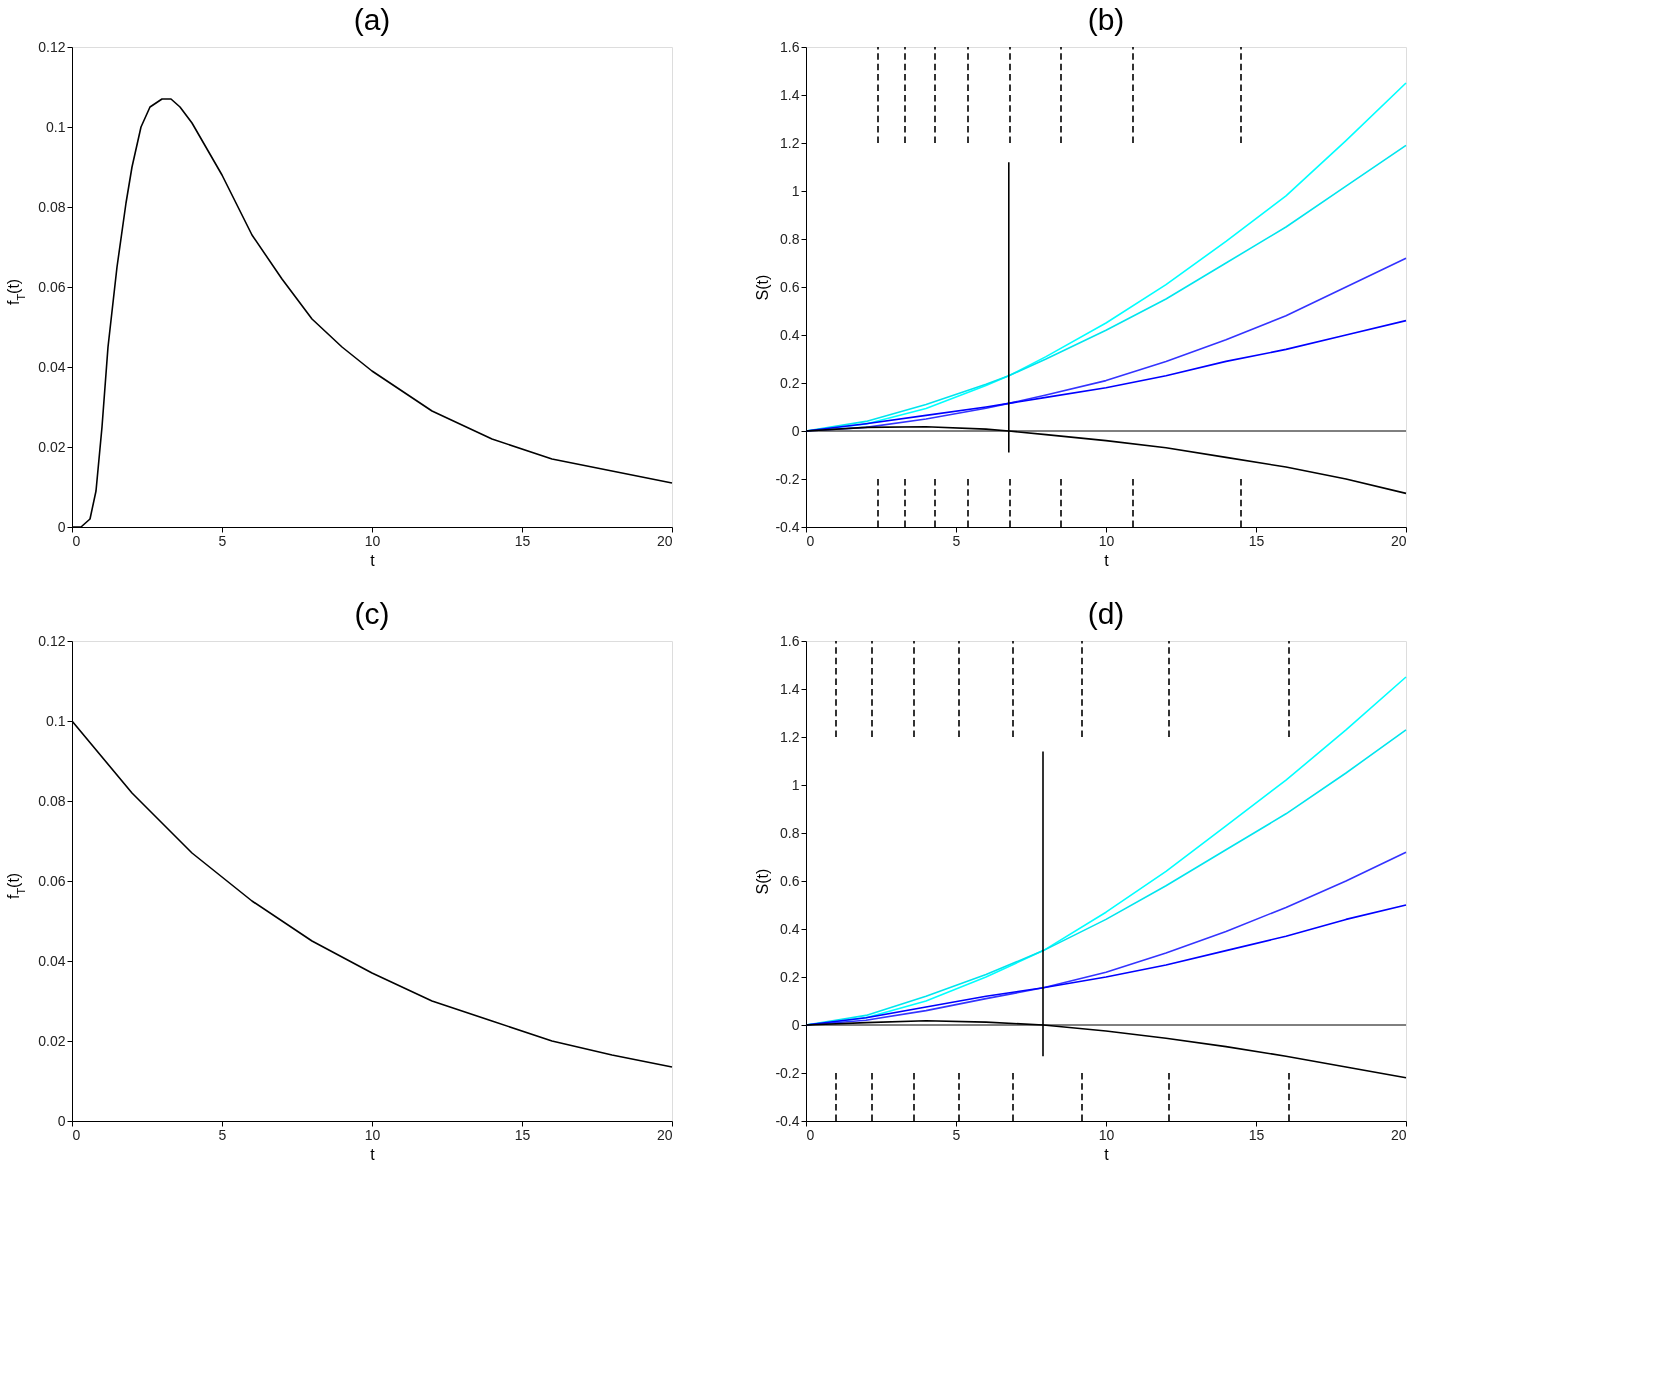  I want to click on chart-title: (d), so click(1106, 613).